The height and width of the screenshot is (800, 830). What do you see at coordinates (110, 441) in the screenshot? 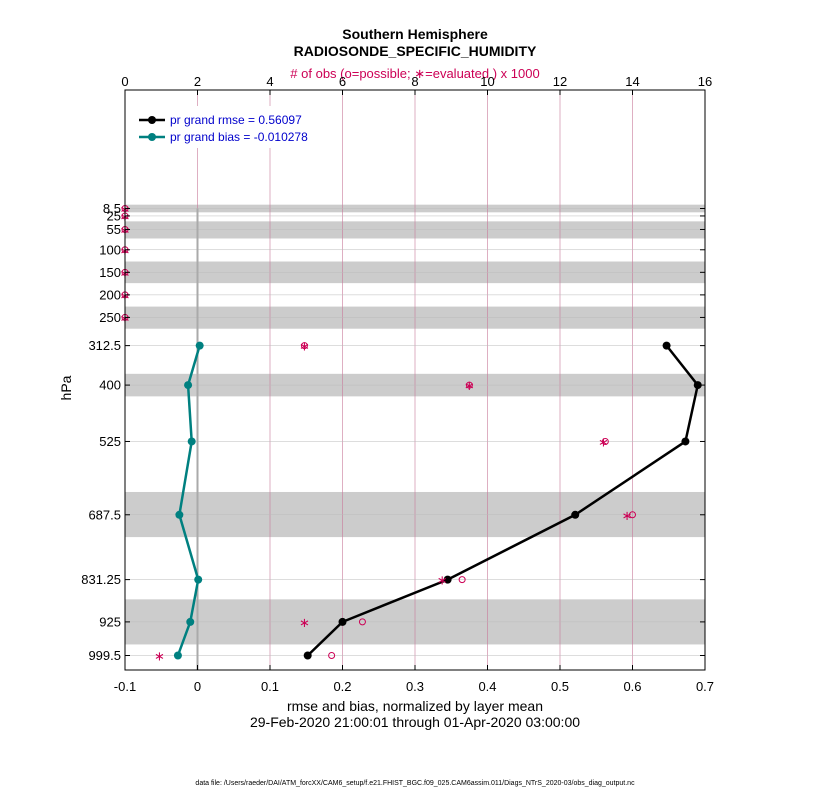
I see `y-axis-tick-label: 525` at bounding box center [110, 441].